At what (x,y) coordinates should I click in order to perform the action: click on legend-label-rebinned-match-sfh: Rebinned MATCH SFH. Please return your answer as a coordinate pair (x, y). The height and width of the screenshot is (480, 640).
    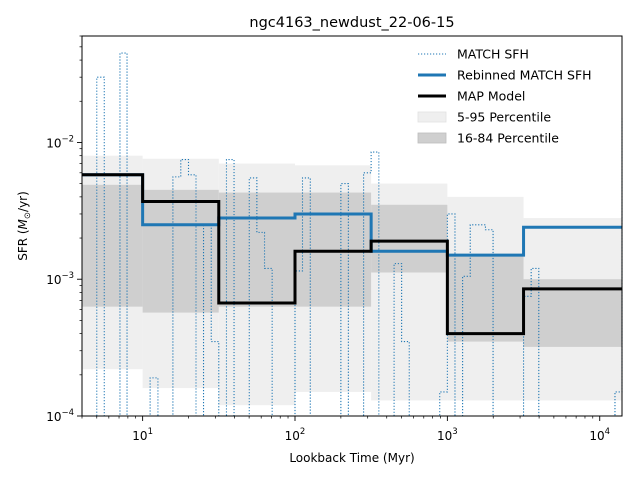
    Looking at the image, I should click on (524, 75).